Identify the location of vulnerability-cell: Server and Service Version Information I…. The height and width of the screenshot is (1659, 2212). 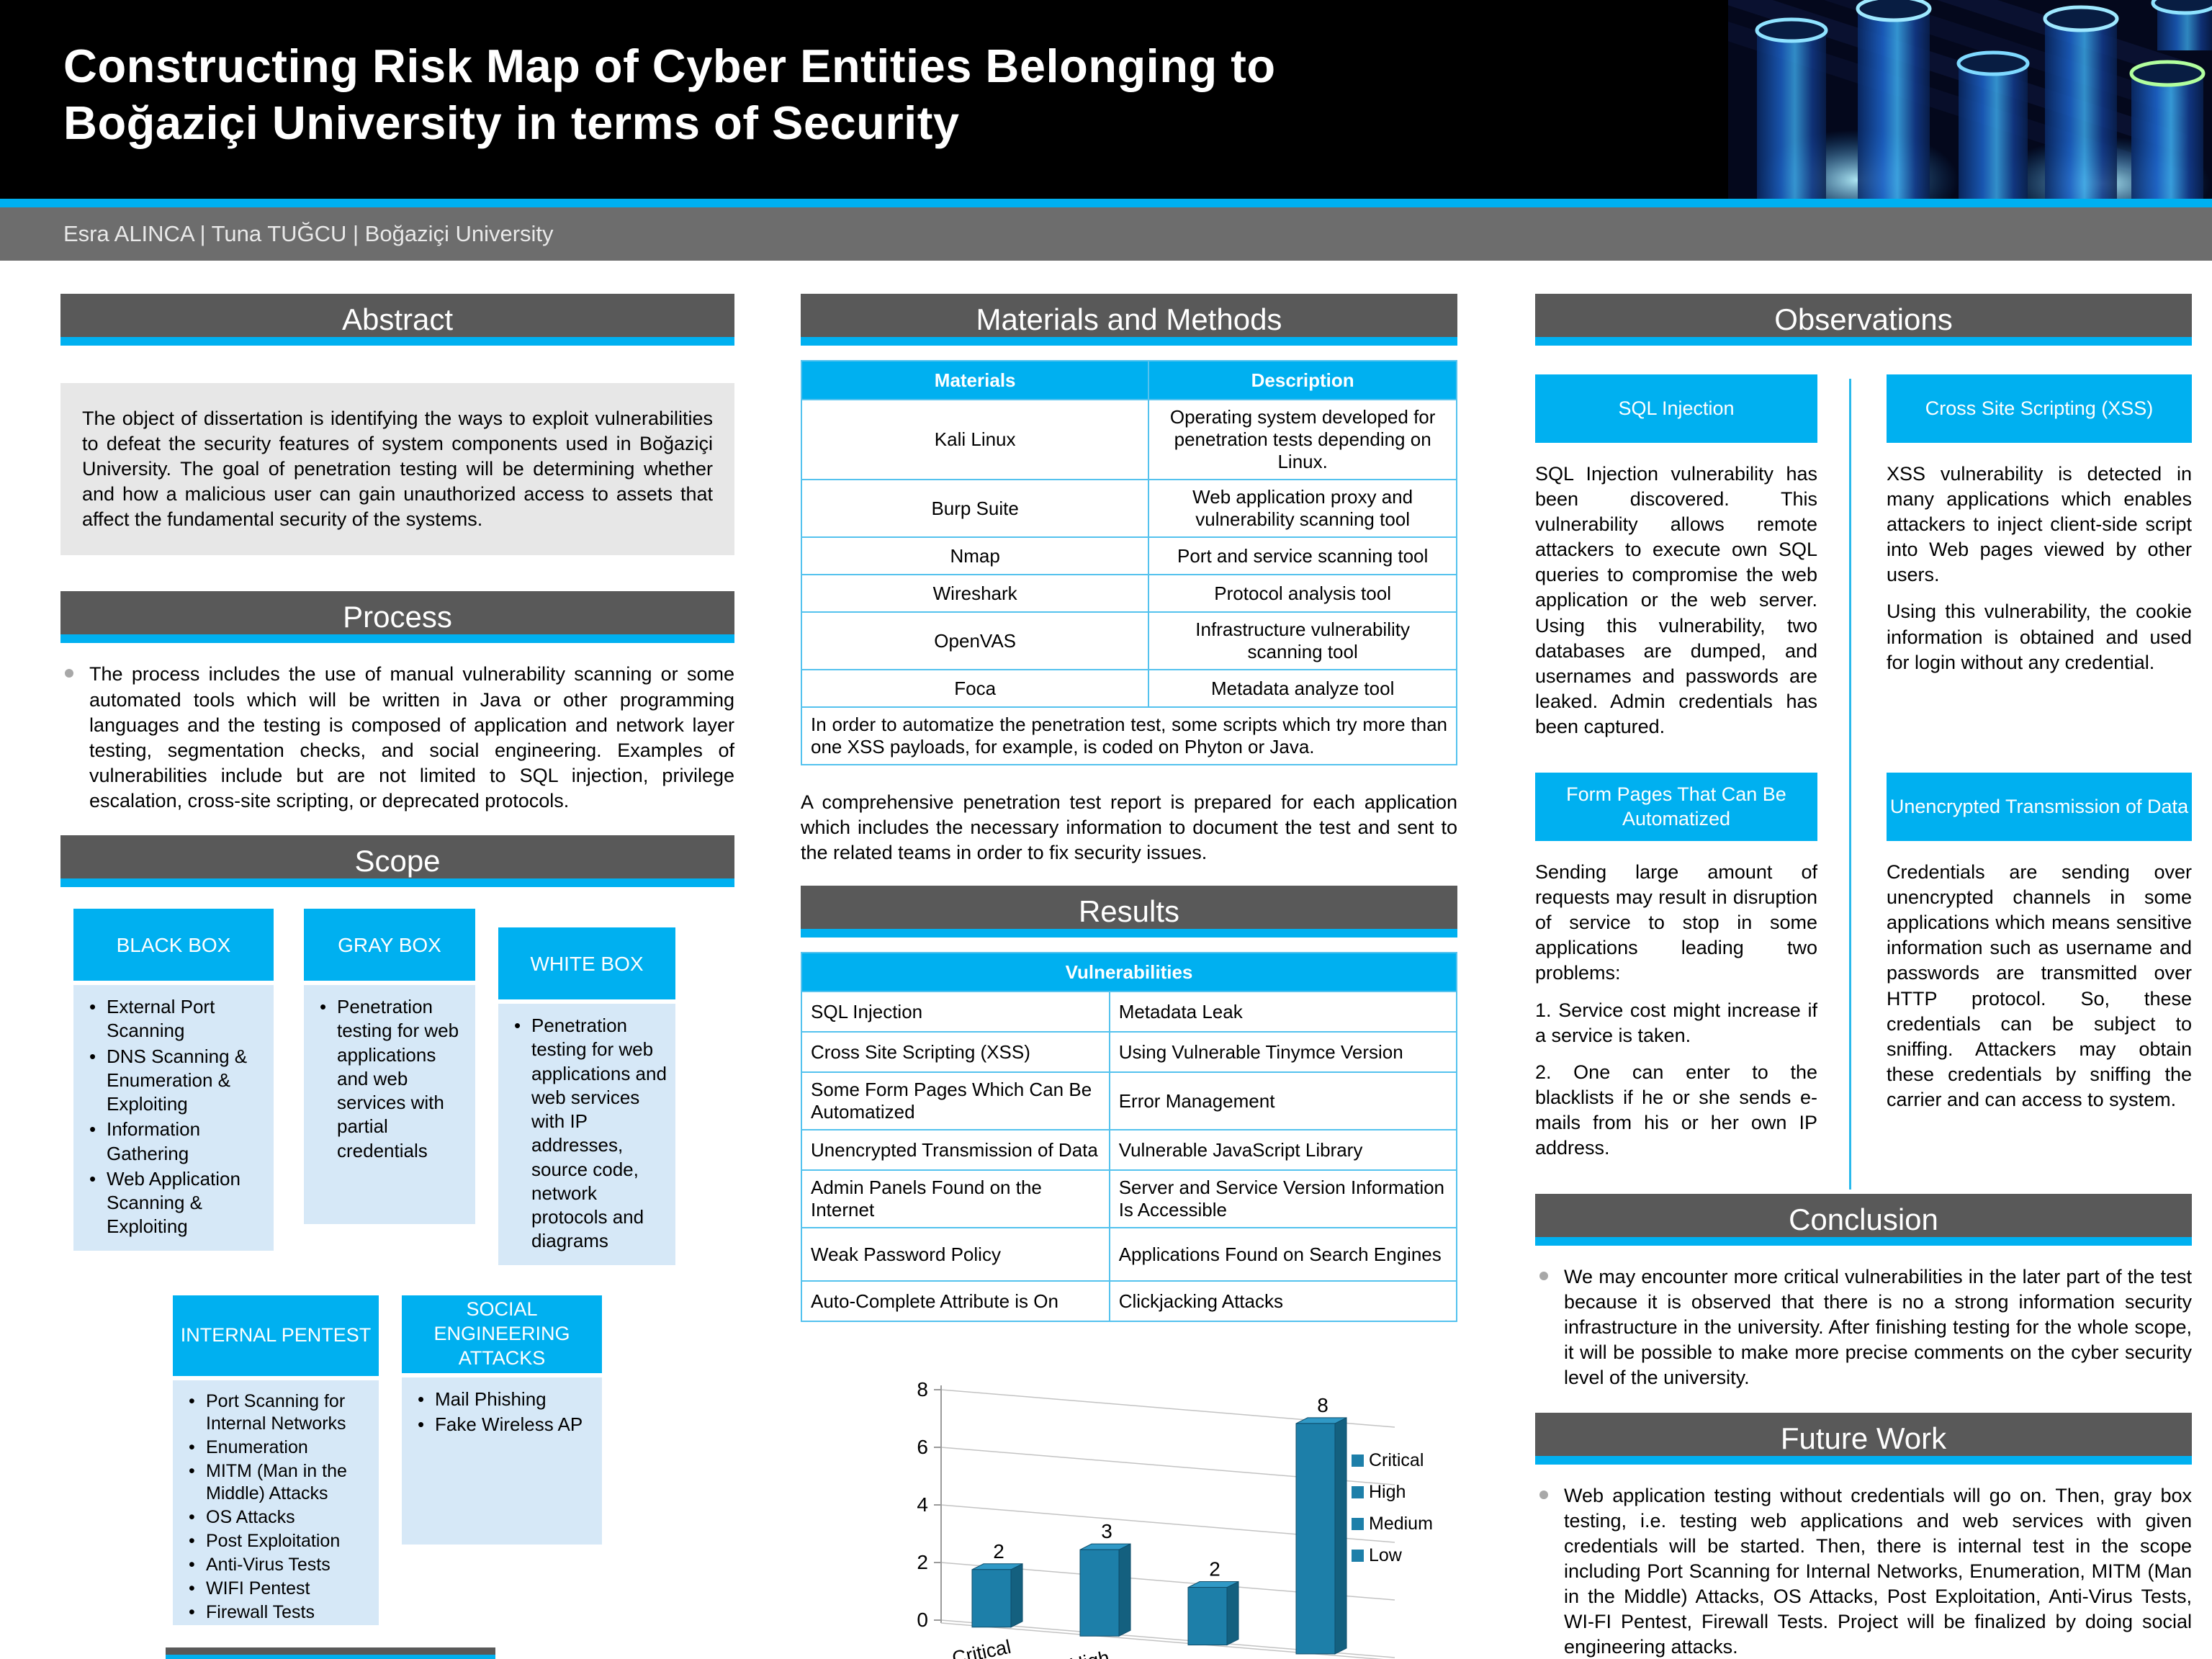
(1283, 1199).